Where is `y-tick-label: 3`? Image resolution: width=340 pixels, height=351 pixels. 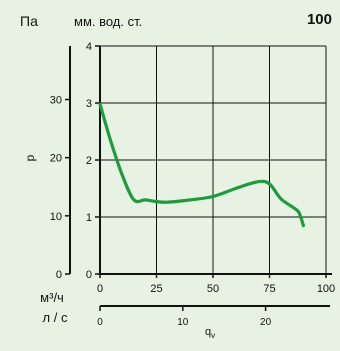
y-tick-label: 3 is located at coordinates (89, 104).